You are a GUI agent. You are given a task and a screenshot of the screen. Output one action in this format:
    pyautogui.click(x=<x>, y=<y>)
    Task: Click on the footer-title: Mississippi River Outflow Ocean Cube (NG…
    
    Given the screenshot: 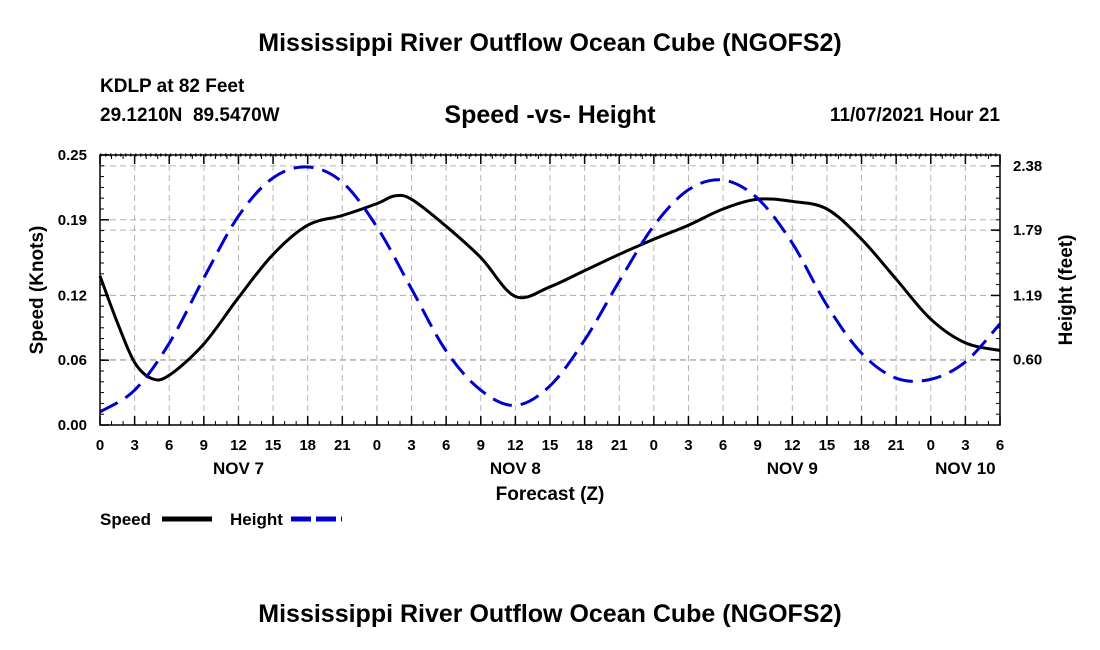 What is the action you would take?
    pyautogui.click(x=550, y=614)
    